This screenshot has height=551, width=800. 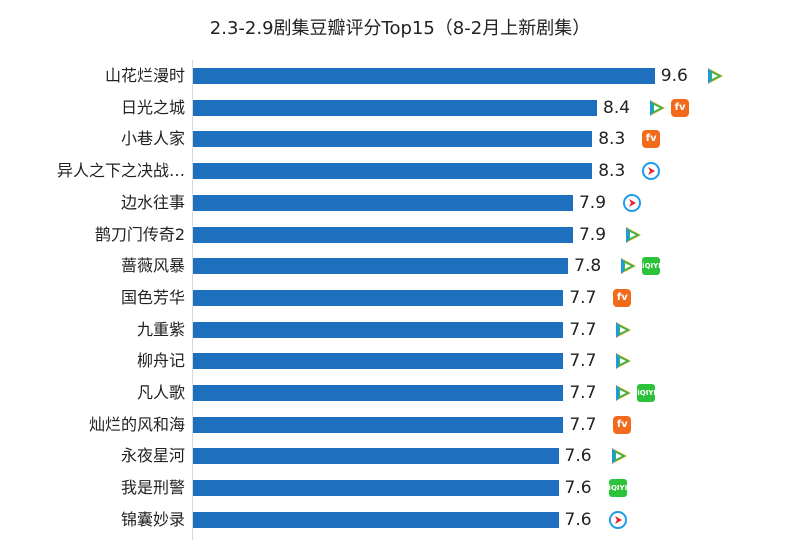 I want to click on bar-row: 我是刑警 7.6 iQIYI, so click(x=400, y=488).